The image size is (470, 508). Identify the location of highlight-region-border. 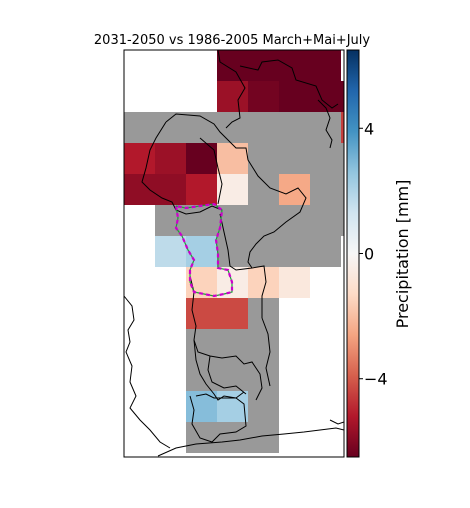
(204, 250).